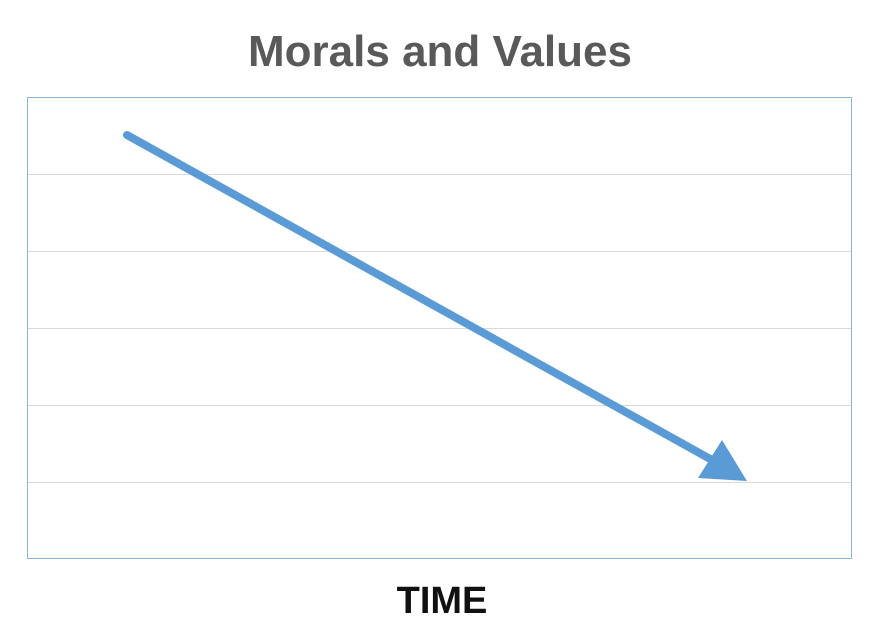  Describe the element at coordinates (442, 601) in the screenshot. I see `x-axis-label: TIME` at that location.